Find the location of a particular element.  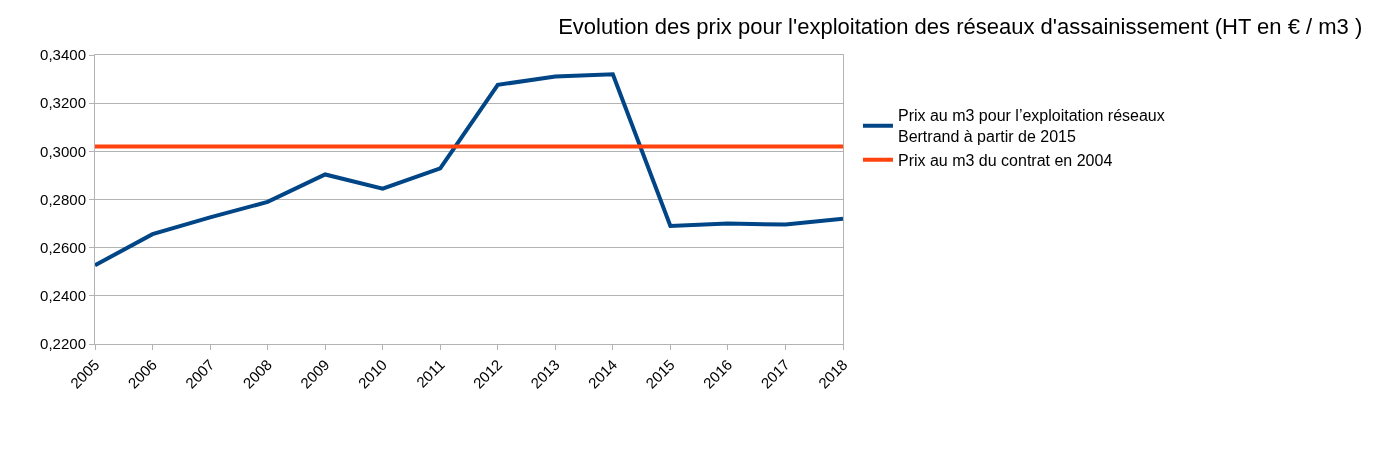

text: Evolution des prix pour l'exploitation des réseaux d'assainissement (HT en € / m3 ) is located at coordinates (960, 26).